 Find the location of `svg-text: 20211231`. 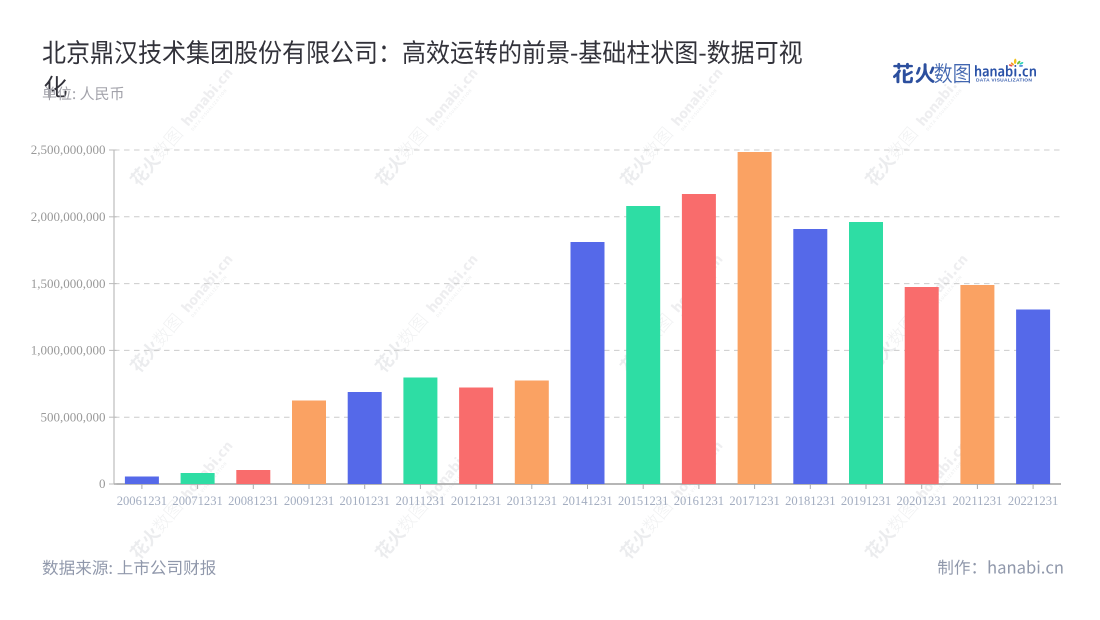

svg-text: 20211231 is located at coordinates (977, 501).